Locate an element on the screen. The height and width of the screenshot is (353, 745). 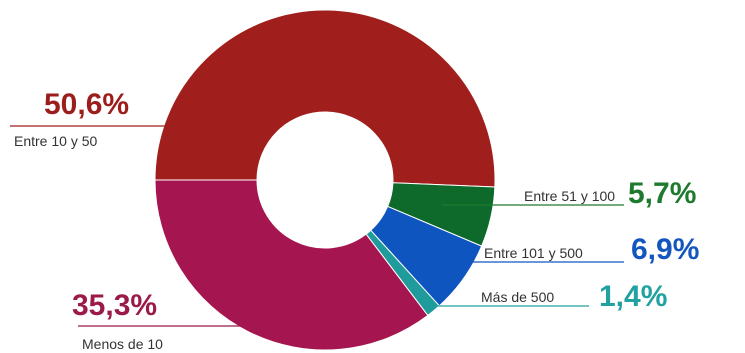
data-label-entre-101-y-500: 6,9% is located at coordinates (665, 249).